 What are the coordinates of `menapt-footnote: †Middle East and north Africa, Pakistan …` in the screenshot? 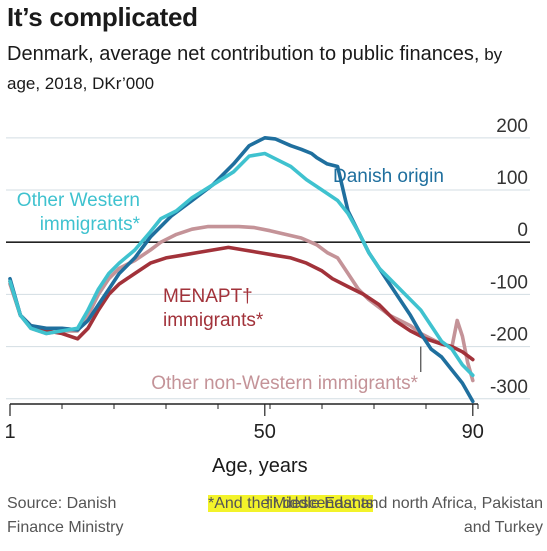 It's located at (403, 515).